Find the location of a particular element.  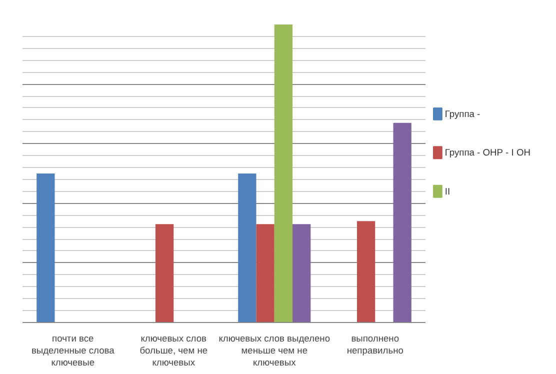

x-tick-label: выполнено неправильно is located at coordinates (375, 345).